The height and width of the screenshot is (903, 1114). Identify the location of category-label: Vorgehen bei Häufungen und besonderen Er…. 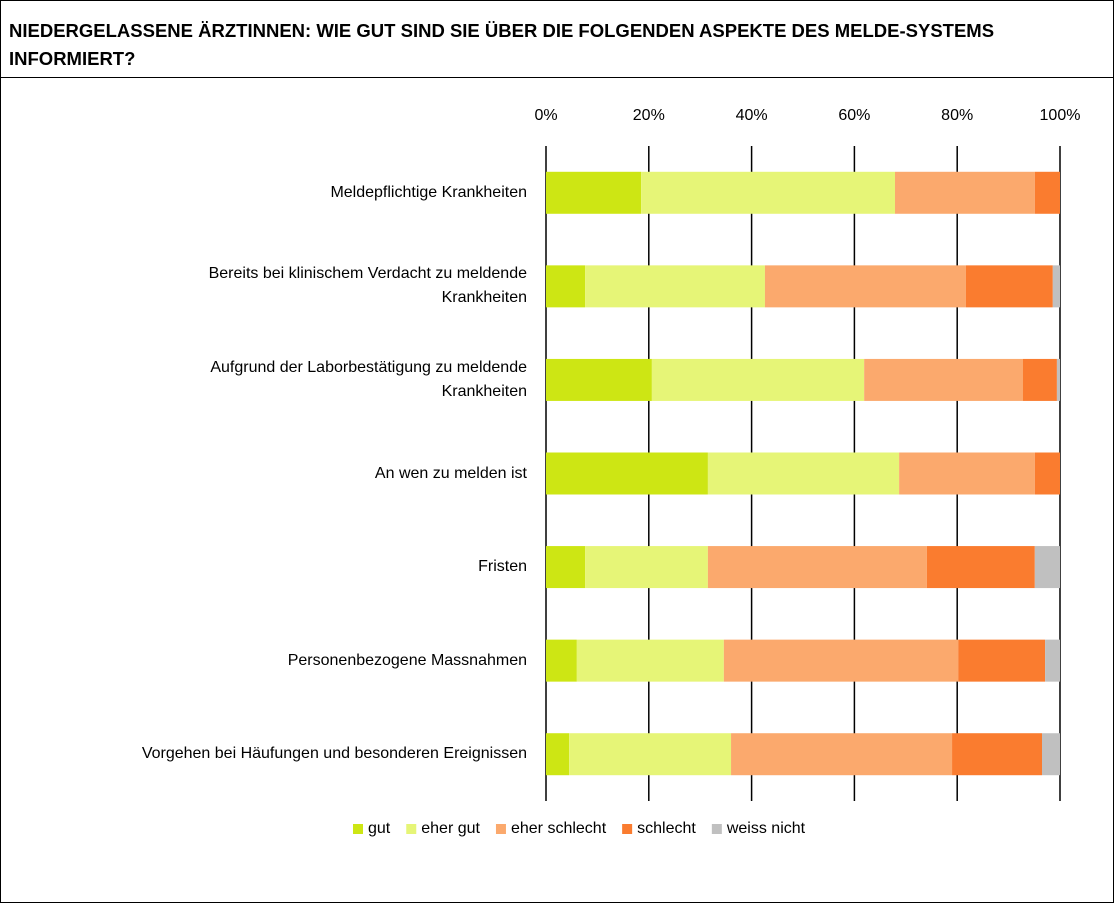
(334, 754).